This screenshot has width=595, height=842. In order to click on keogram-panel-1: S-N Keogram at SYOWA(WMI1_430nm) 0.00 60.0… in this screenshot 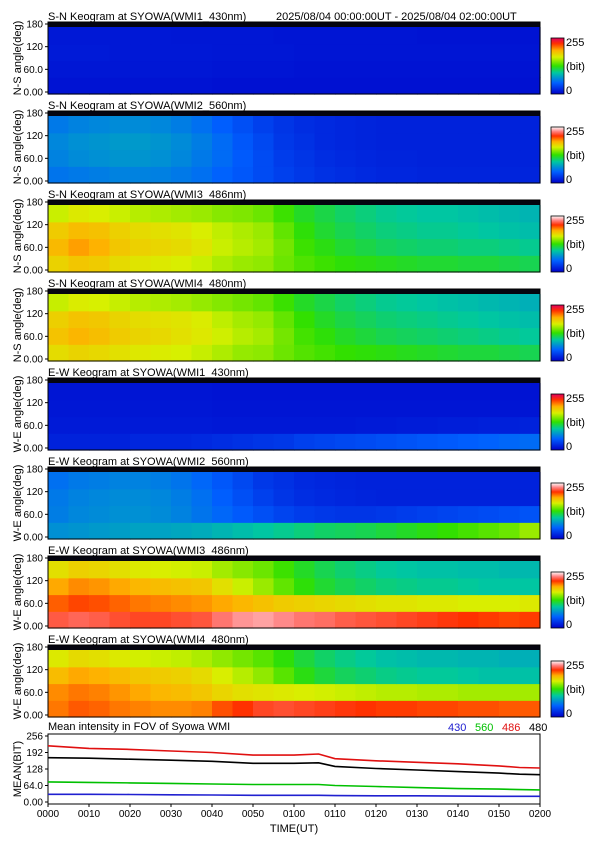, I will do `click(298, 55)`.